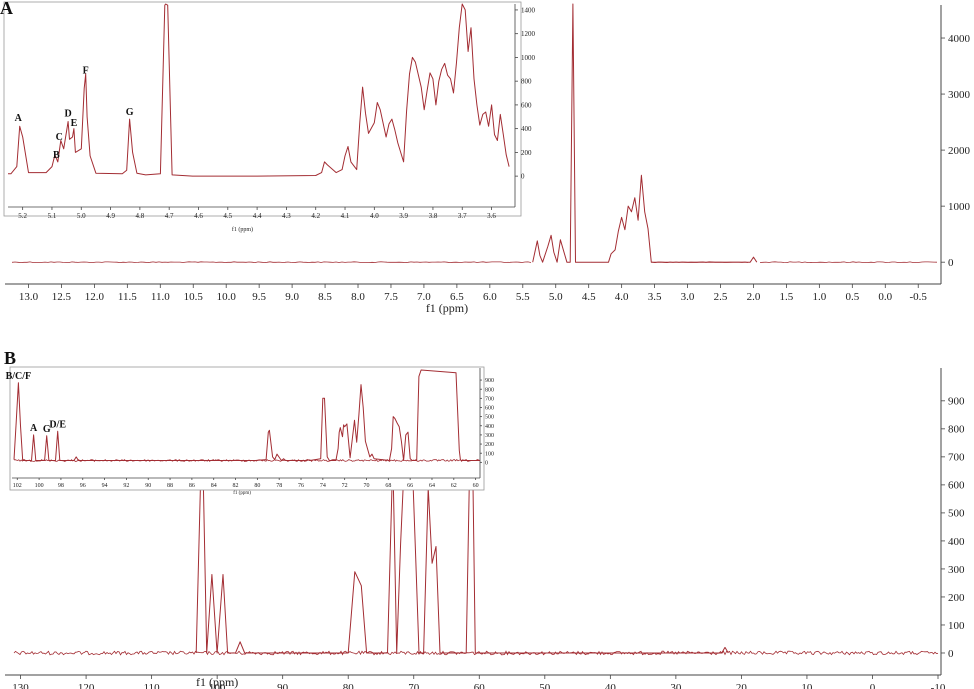 Image resolution: width=974 pixels, height=689 pixels. I want to click on panel-b-x-tick-label: 40, so click(611, 685).